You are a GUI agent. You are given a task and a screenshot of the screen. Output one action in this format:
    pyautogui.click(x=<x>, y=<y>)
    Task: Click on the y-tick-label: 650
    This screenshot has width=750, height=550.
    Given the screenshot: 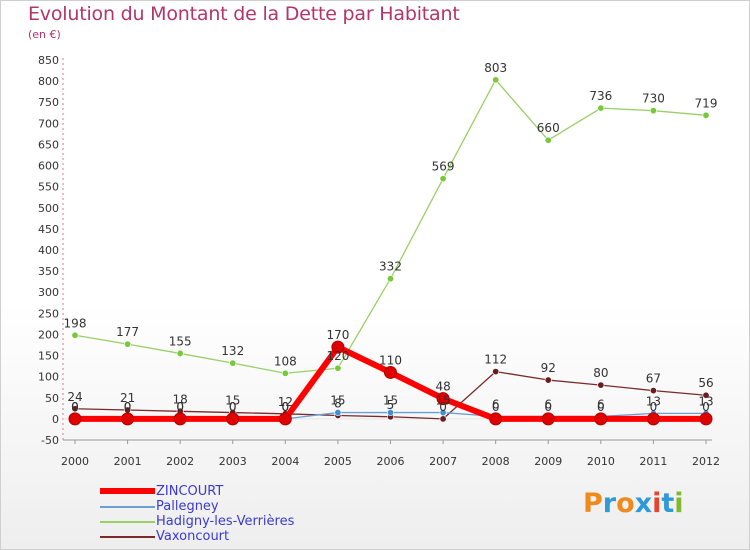 What is the action you would take?
    pyautogui.click(x=48, y=144)
    